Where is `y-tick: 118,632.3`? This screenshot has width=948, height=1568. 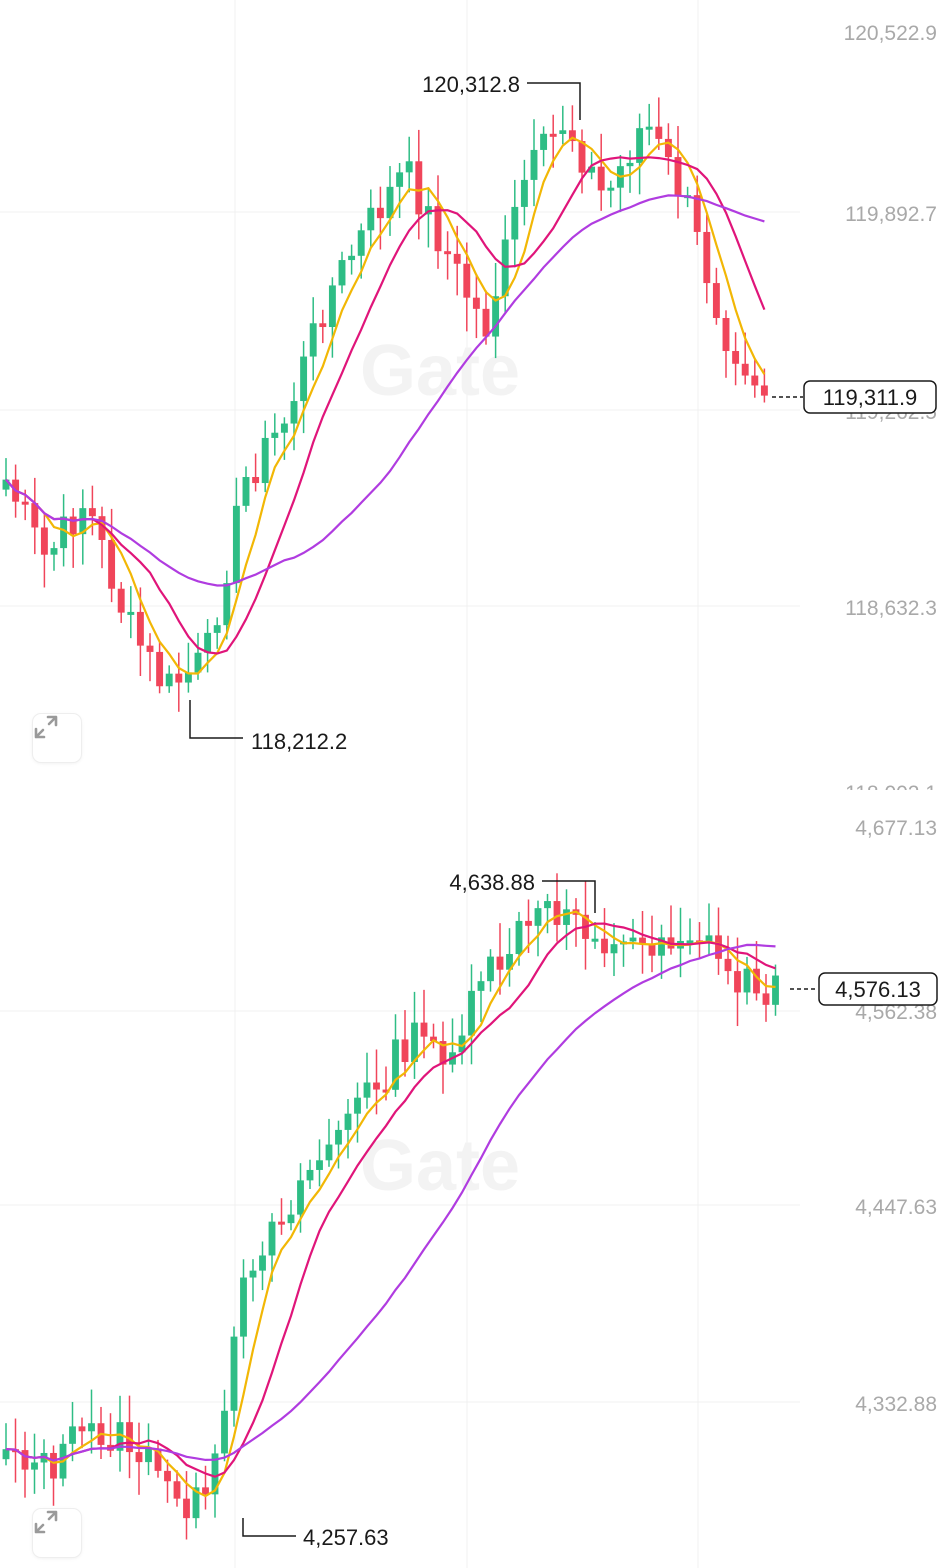
y-tick: 118,632.3 is located at coordinates (891, 608).